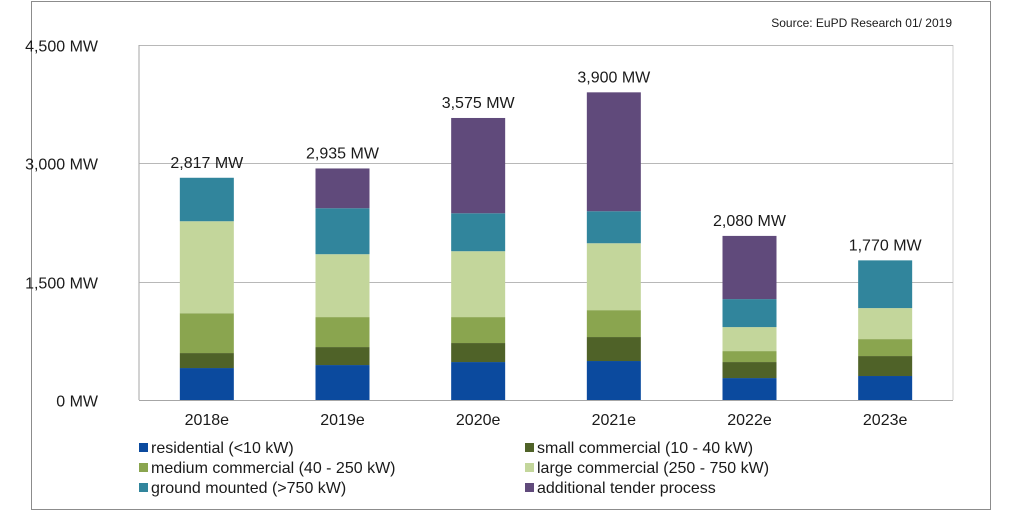  What do you see at coordinates (248, 488) in the screenshot?
I see `legend-label: ground mounted (>750 kW)` at bounding box center [248, 488].